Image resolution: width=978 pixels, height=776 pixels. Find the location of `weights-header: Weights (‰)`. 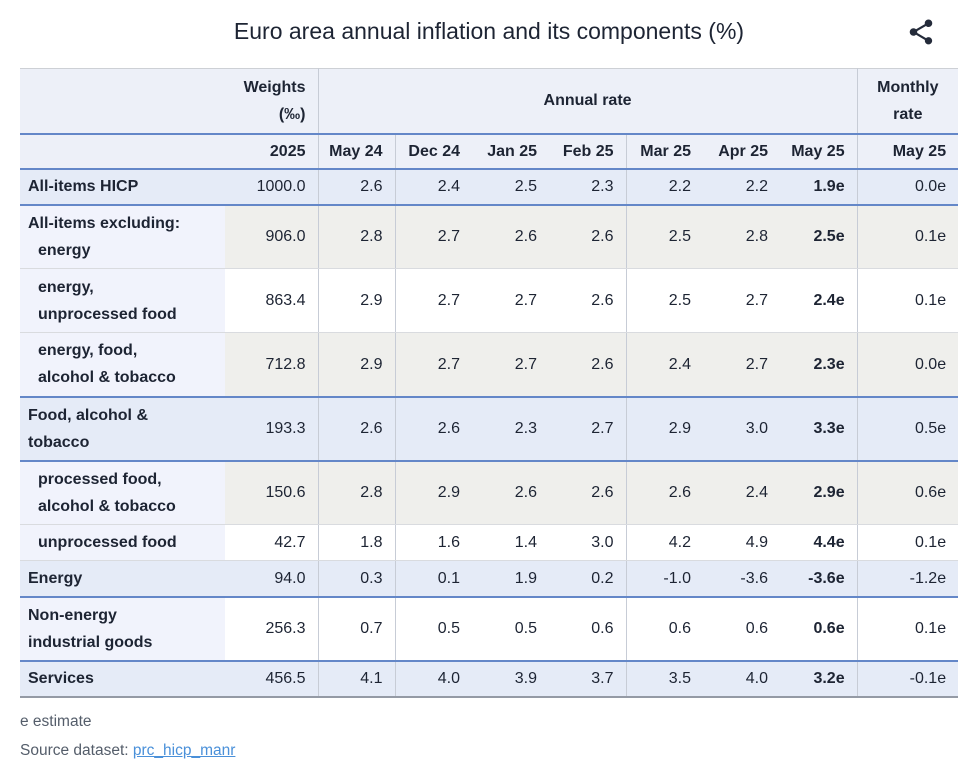

weights-header: Weights (‰) is located at coordinates (169, 101).